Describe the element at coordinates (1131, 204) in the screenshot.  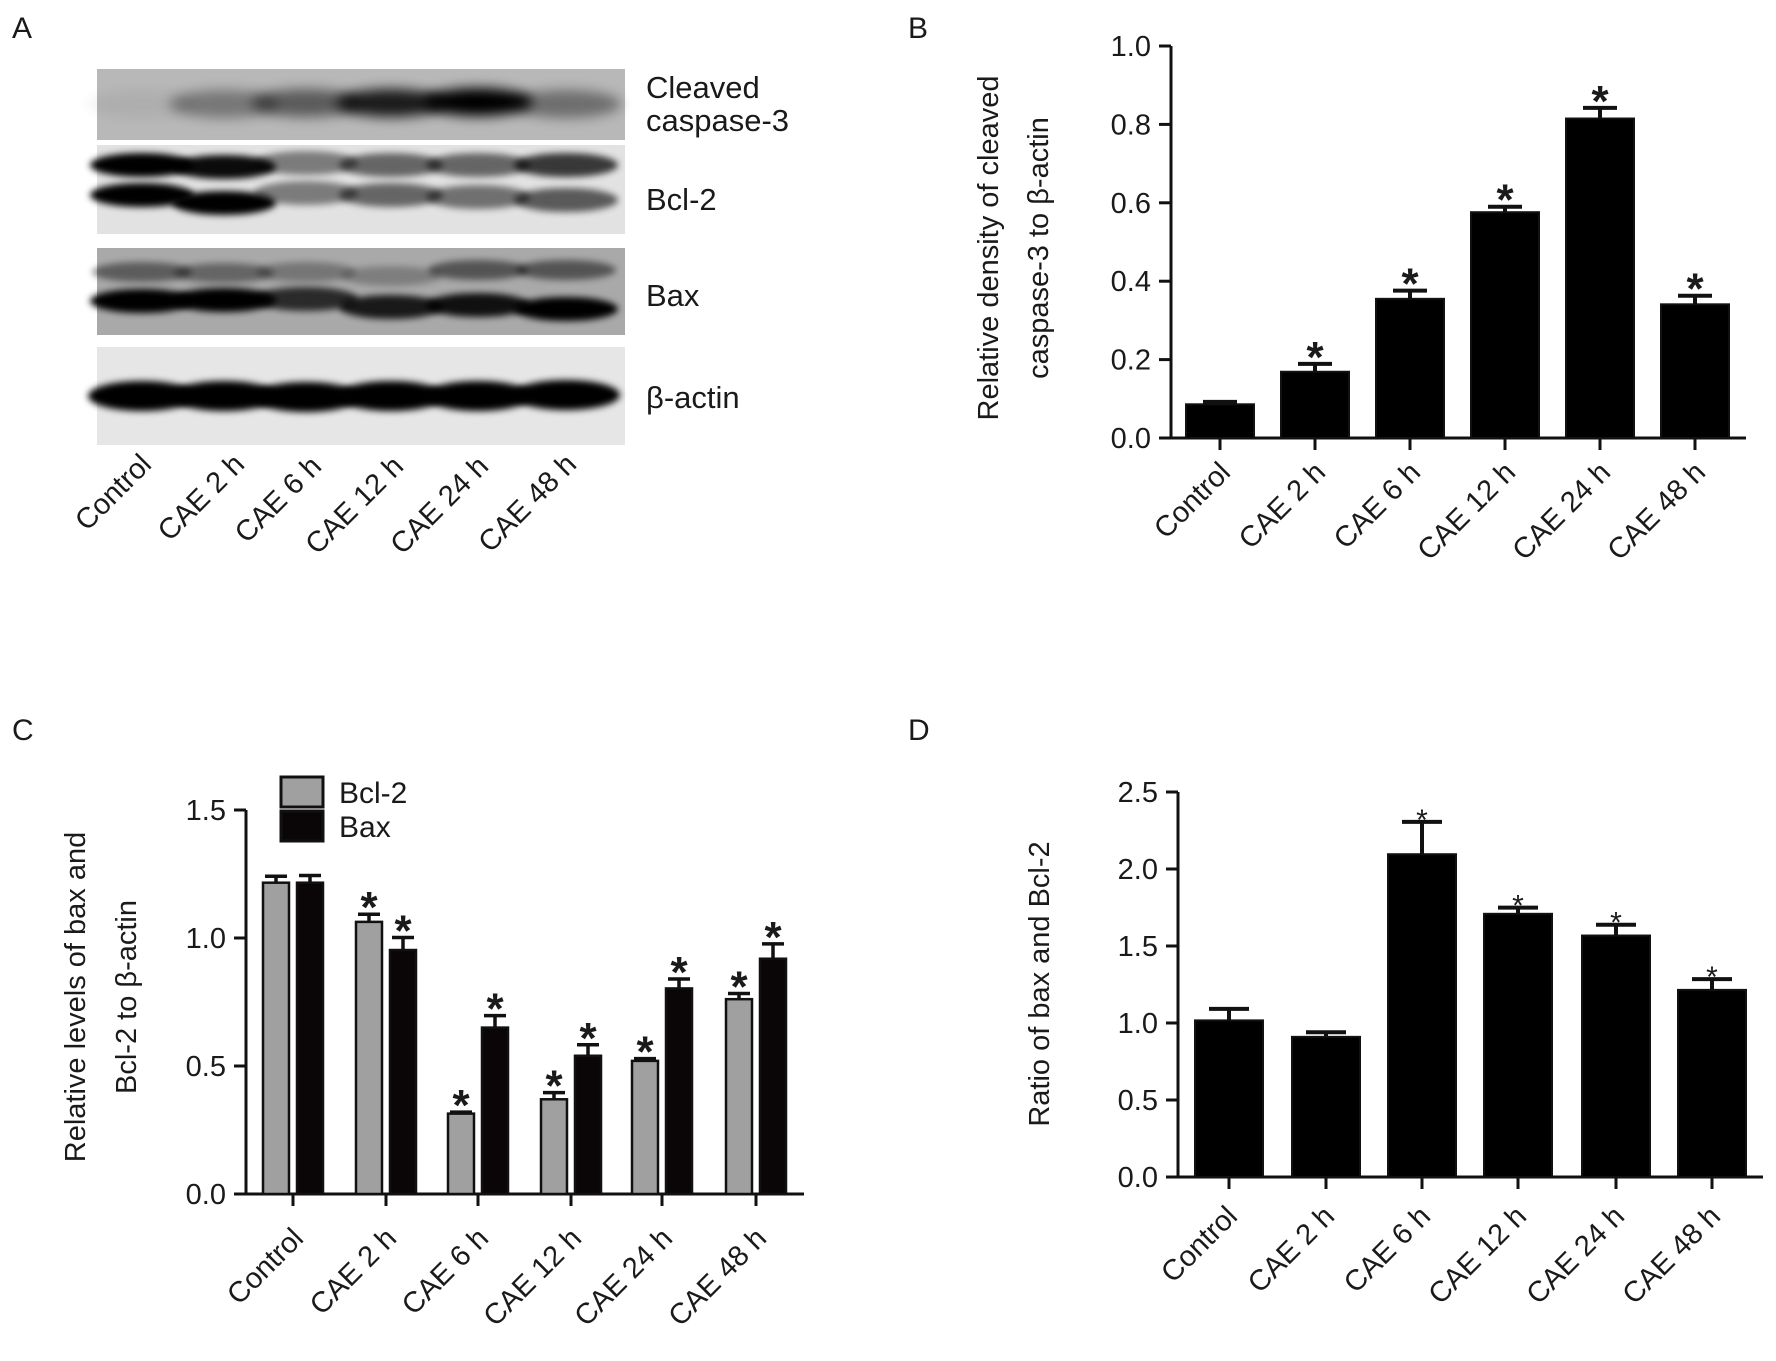
I see `y-tick-label: 0.6` at that location.